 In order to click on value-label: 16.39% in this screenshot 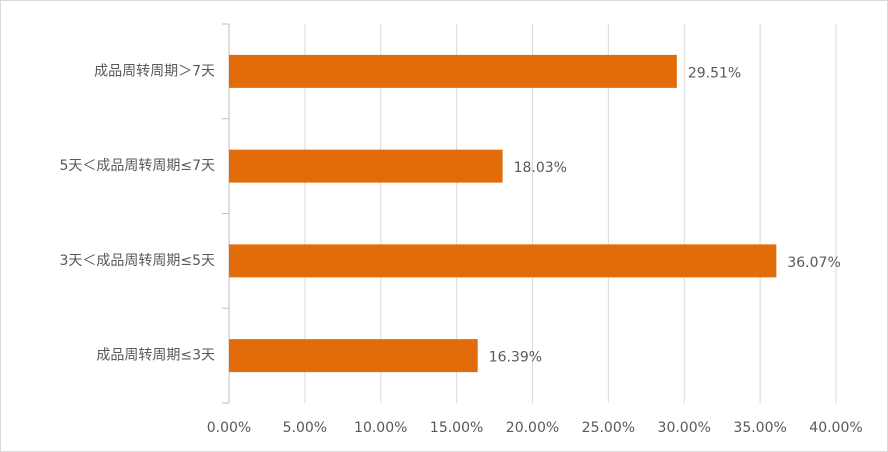, I will do `click(515, 358)`.